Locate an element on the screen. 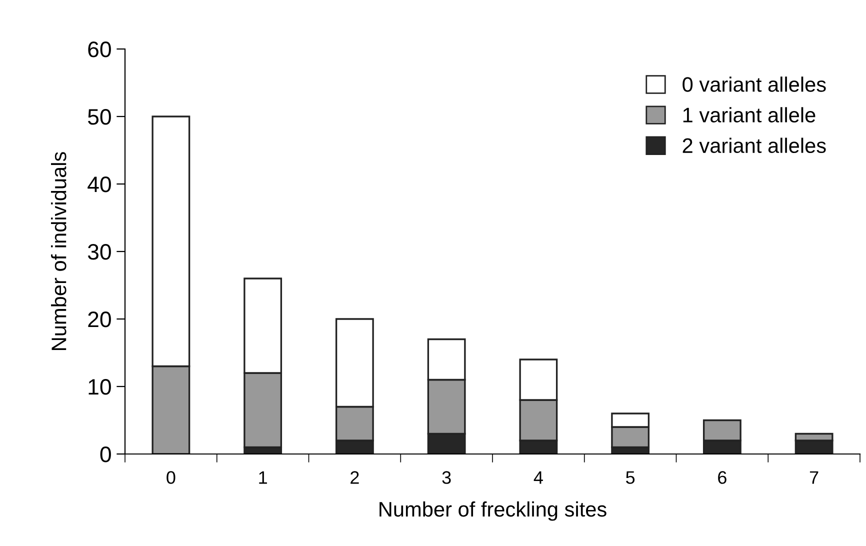 The width and height of the screenshot is (866, 546). y-tick-label: 0 is located at coordinates (105, 454).